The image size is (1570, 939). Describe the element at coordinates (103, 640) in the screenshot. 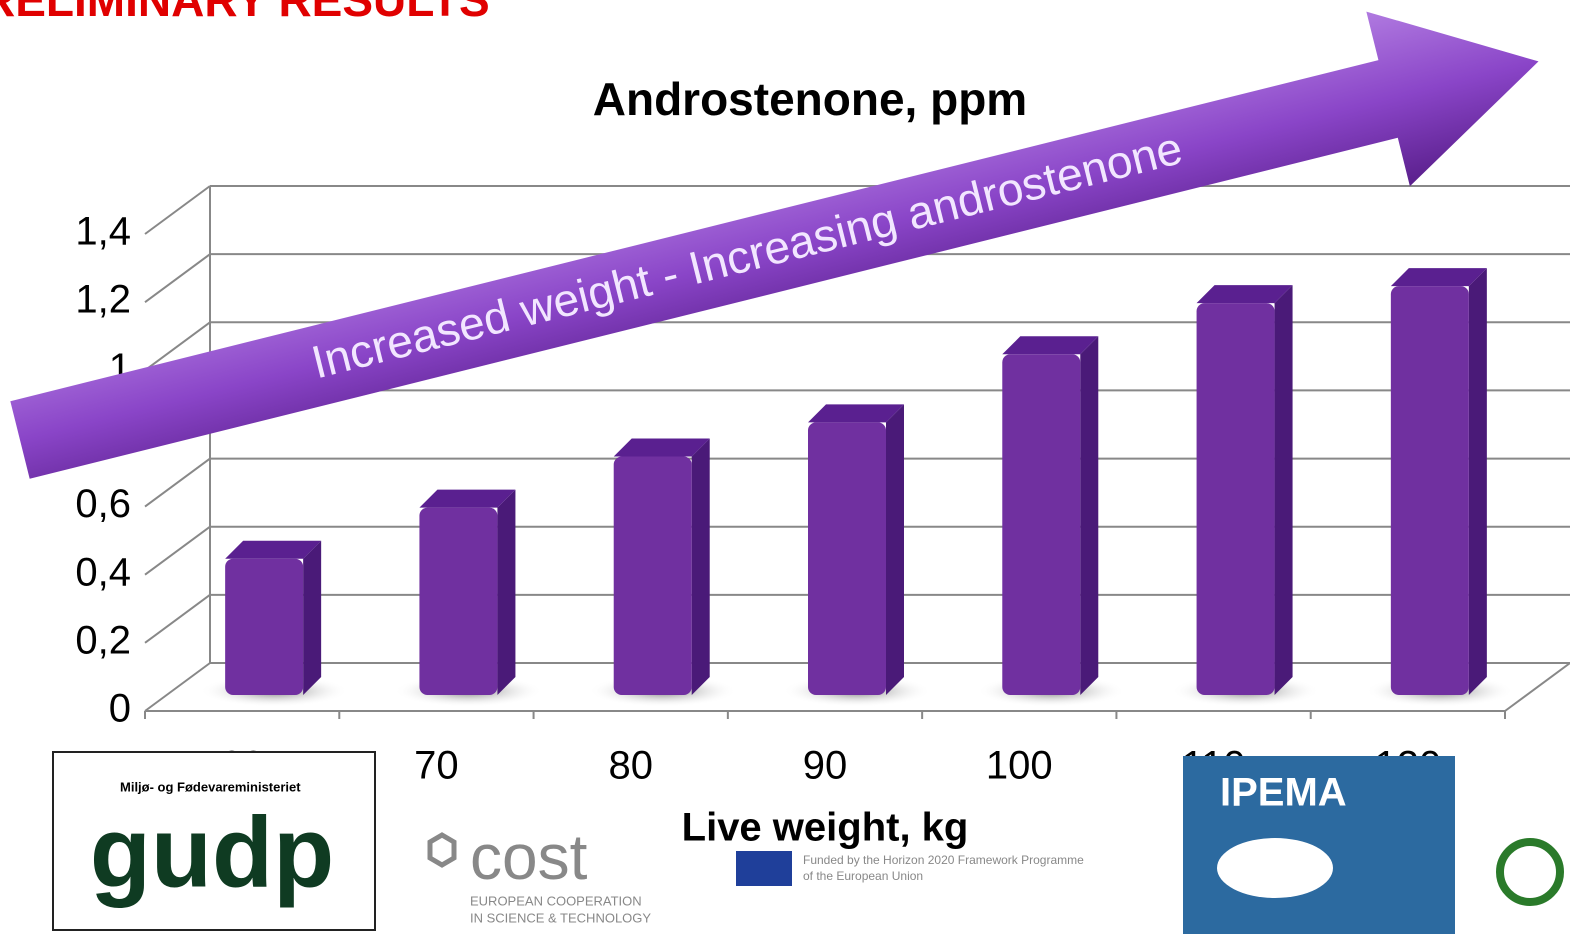

I see `y-tick-label: 0,2` at that location.